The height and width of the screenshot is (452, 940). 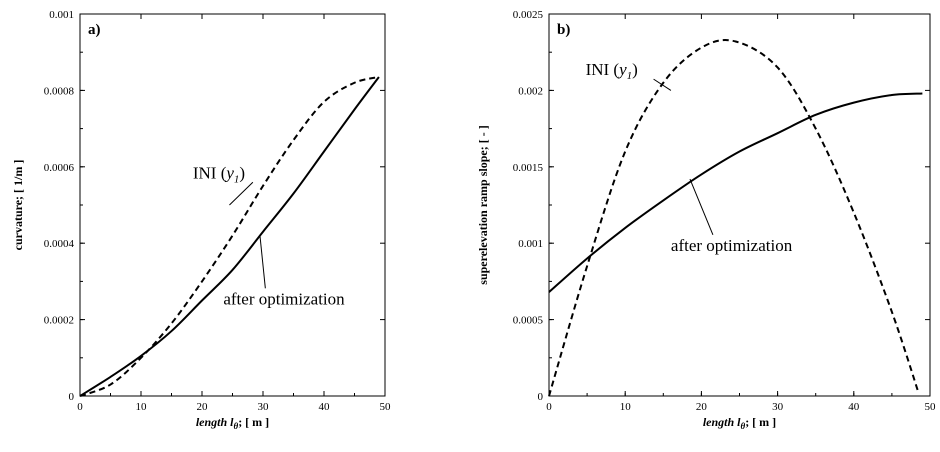 I want to click on y-tick-label: 0.0004, so click(x=59, y=244).